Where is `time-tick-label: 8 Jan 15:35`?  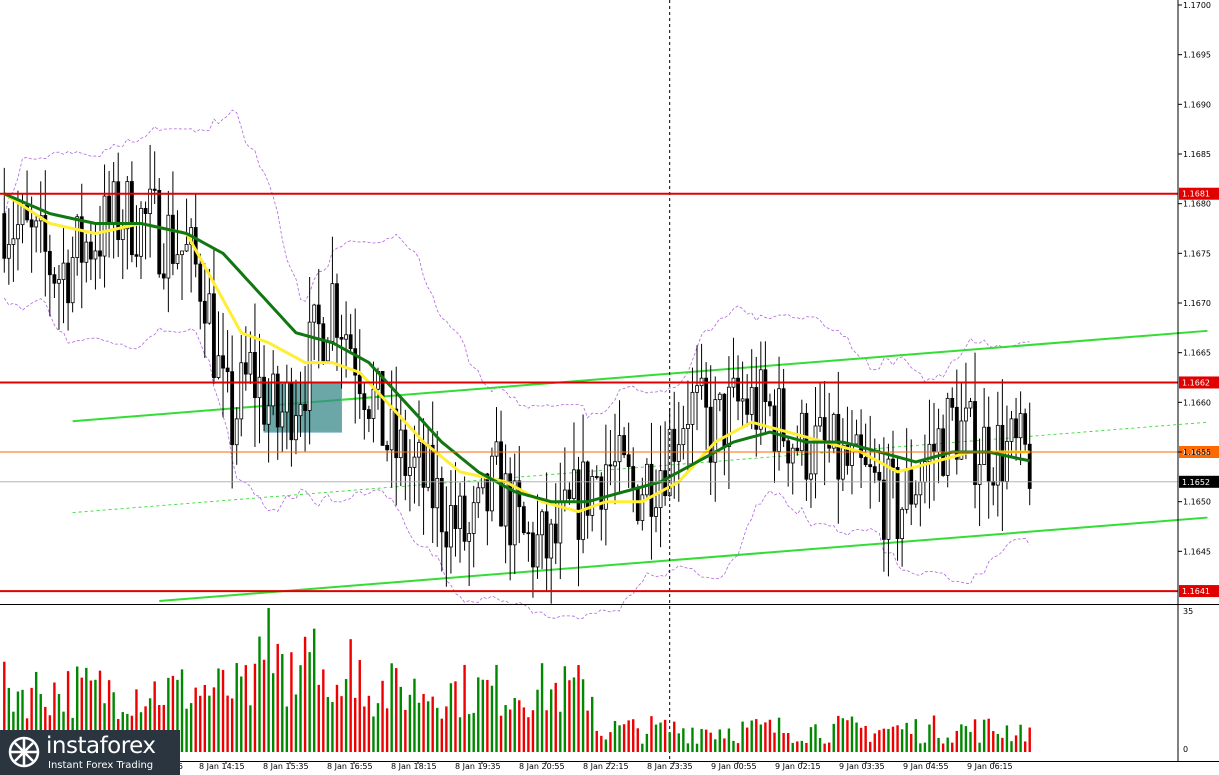
time-tick-label: 8 Jan 15:35 is located at coordinates (286, 766).